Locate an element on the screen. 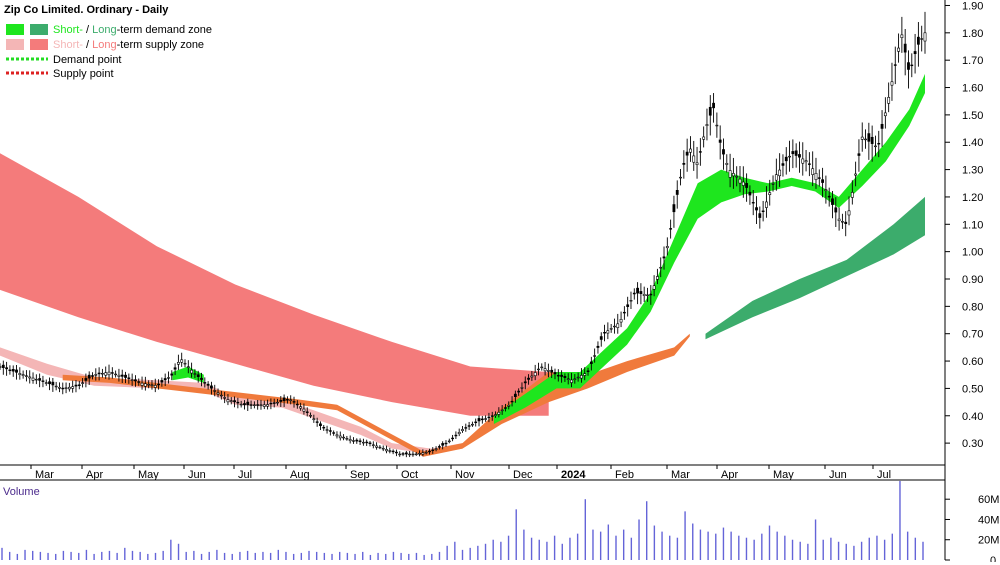 This screenshot has height=565, width=1000. x-tick-label: Nov is located at coordinates (465, 475).